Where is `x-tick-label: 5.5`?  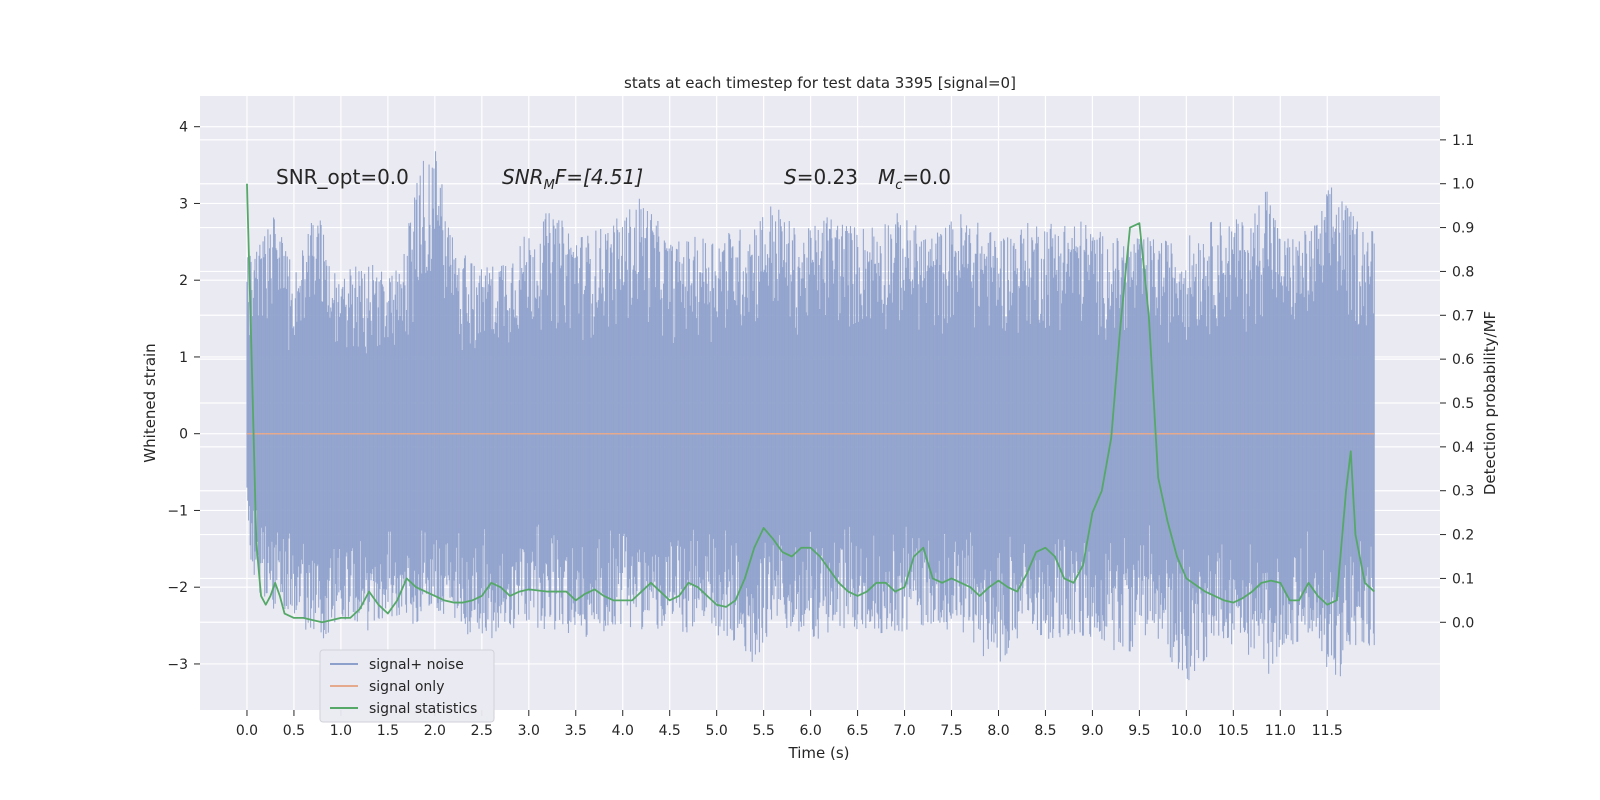
x-tick-label: 5.5 is located at coordinates (764, 731).